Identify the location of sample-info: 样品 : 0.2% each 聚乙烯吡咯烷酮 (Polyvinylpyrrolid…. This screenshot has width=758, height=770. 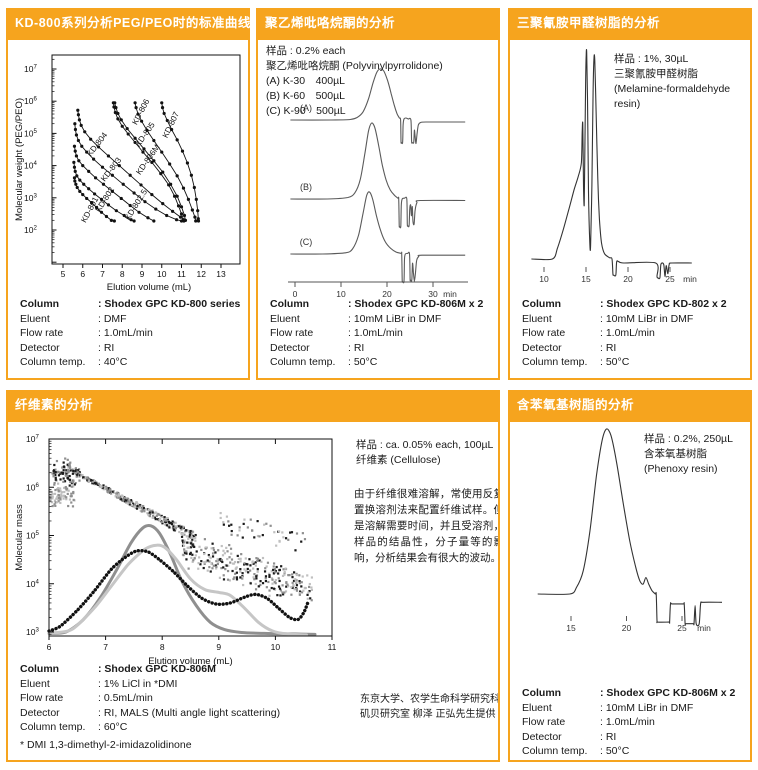
(371, 81).